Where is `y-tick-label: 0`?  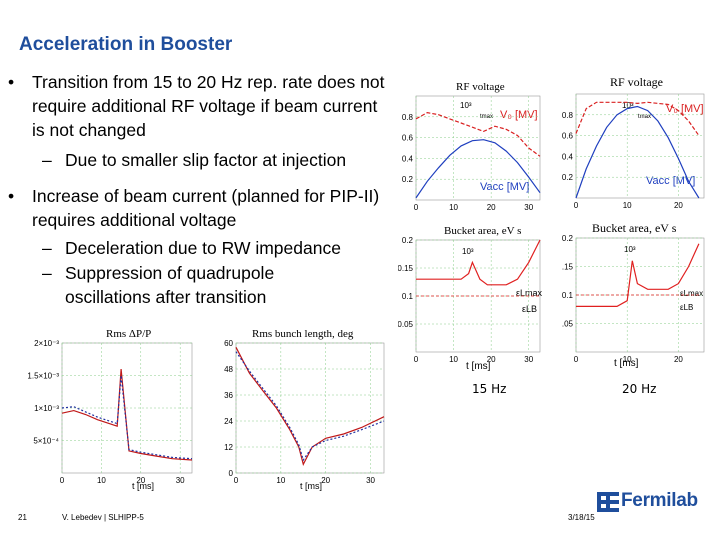
y-tick-label: 0 is located at coordinates (231, 473).